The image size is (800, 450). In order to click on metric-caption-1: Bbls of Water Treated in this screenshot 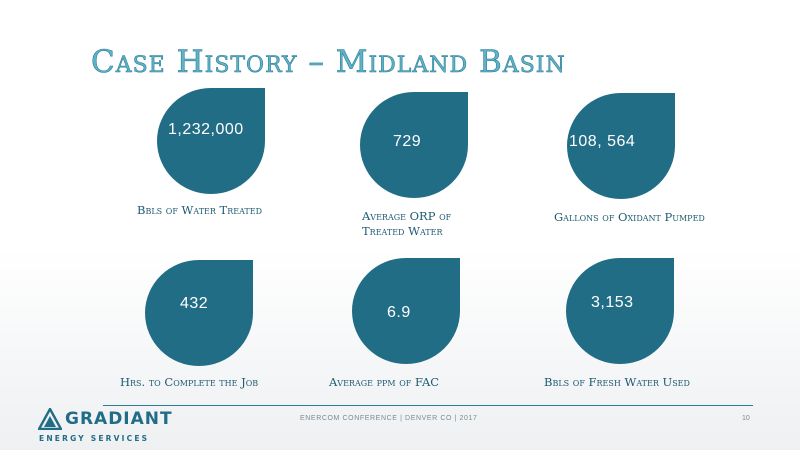, I will do `click(199, 210)`.